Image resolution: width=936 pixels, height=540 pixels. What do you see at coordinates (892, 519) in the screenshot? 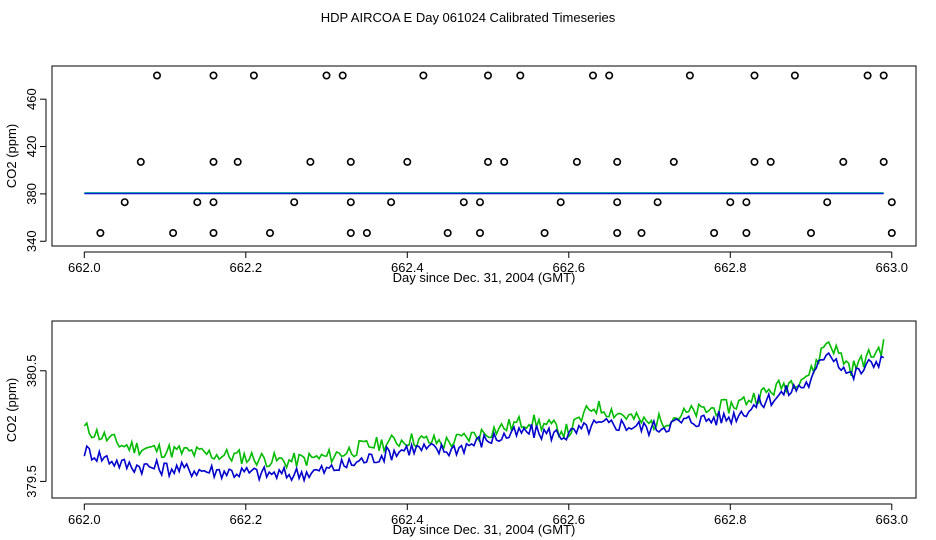
I see `bottom-x-tick-label: 663.0` at bounding box center [892, 519].